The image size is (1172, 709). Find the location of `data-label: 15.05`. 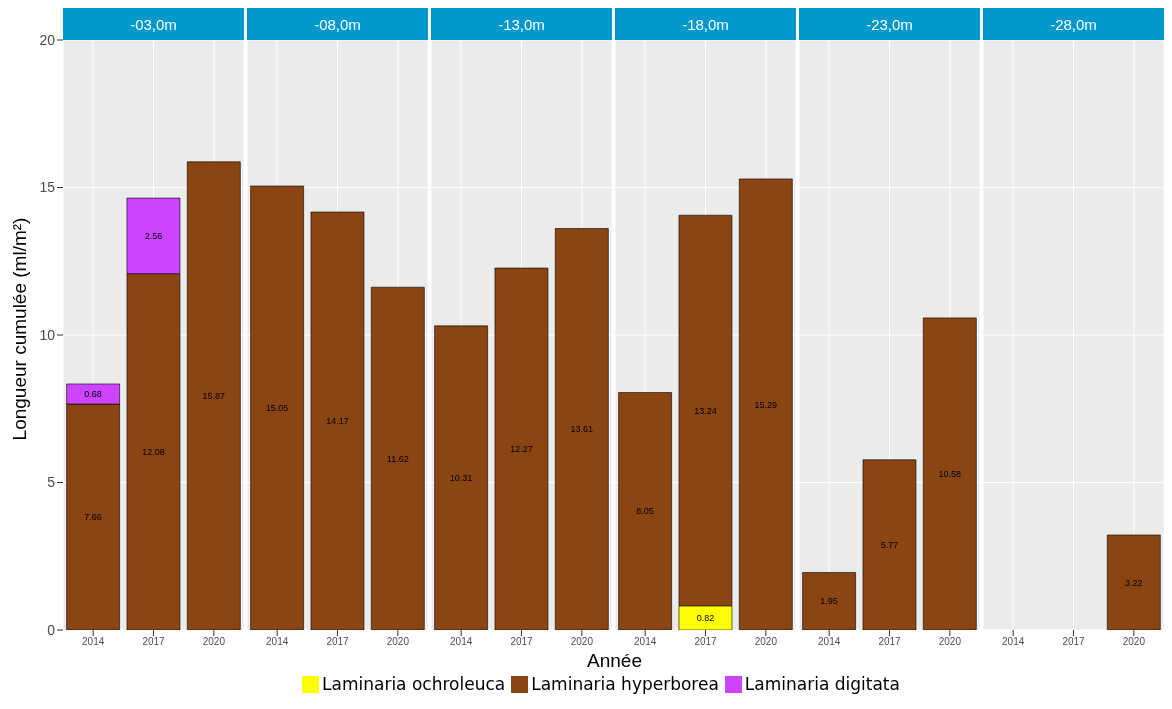

data-label: 15.05 is located at coordinates (277, 408).